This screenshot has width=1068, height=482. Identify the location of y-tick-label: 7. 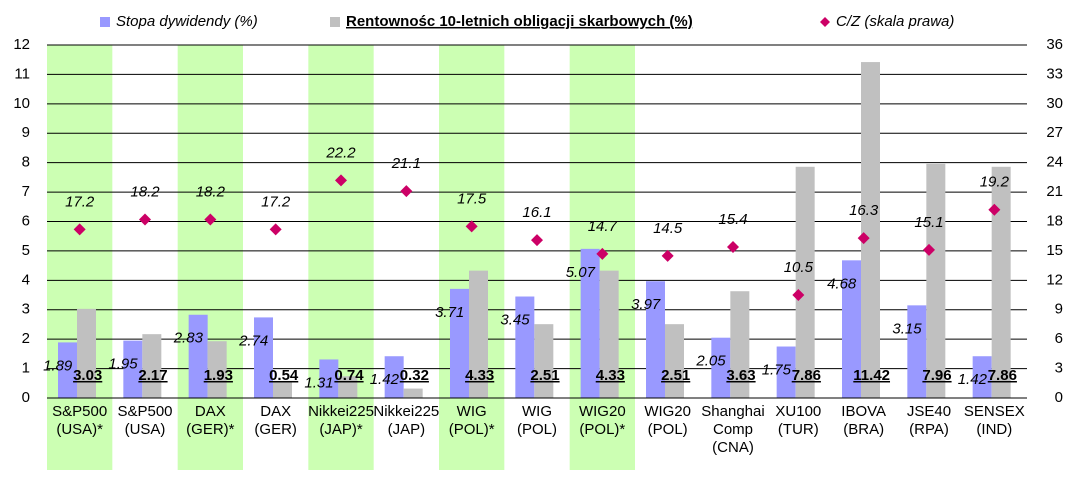
(26, 191).